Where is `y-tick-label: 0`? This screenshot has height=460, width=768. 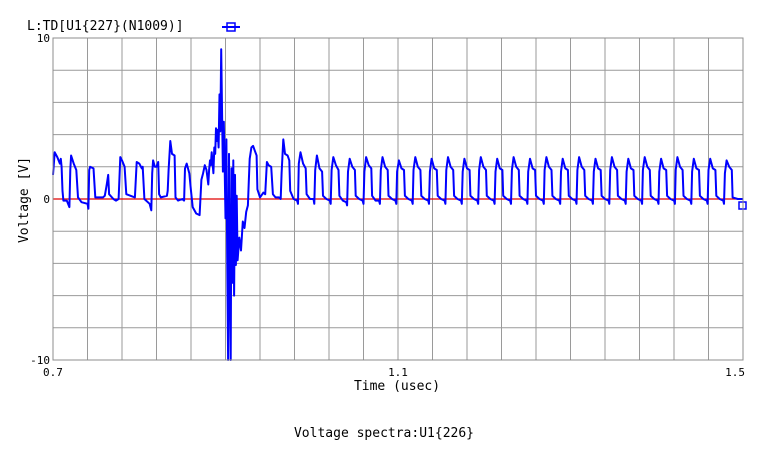 y-tick-label: 0 is located at coordinates (46, 199).